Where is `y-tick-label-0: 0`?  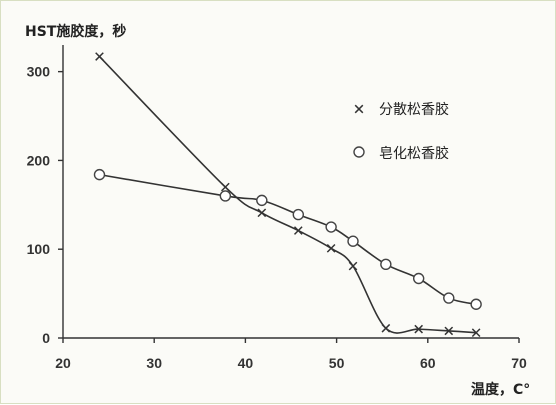 y-tick-label-0: 0 is located at coordinates (46, 338).